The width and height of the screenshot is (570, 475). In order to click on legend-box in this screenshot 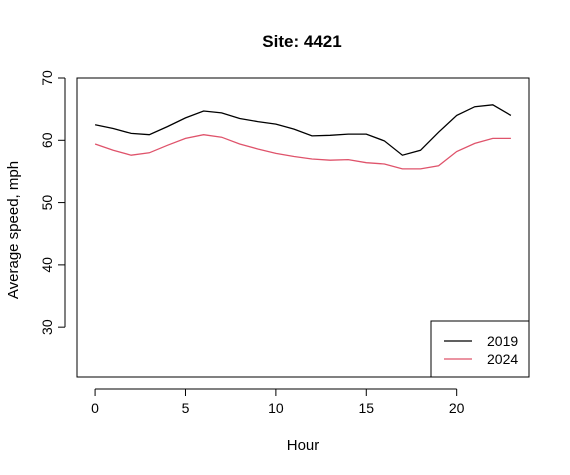, I will do `click(480, 349)`.